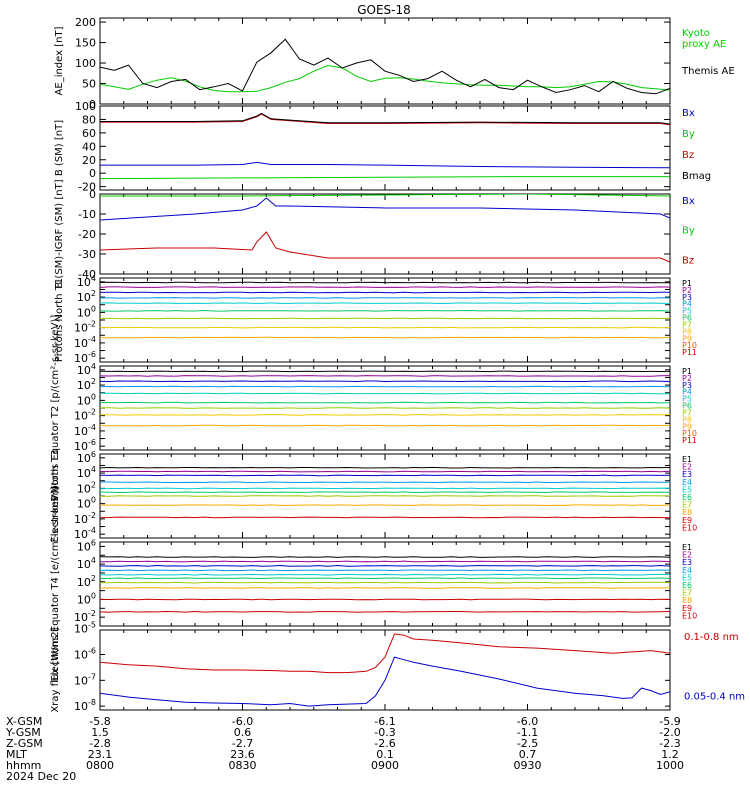  I want to click on date-label: 2024 Dec 20, so click(41, 776).